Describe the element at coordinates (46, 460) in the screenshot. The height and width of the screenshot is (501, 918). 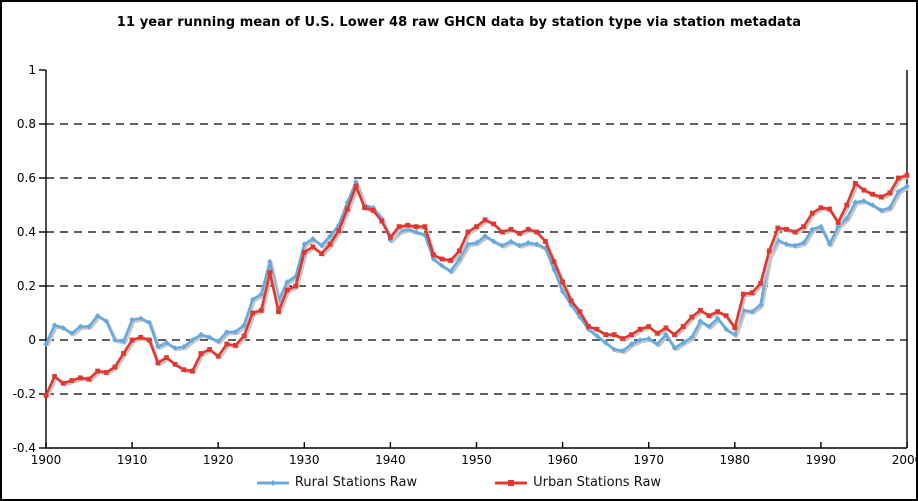
I see `x-axis-tick-label: 1900` at that location.